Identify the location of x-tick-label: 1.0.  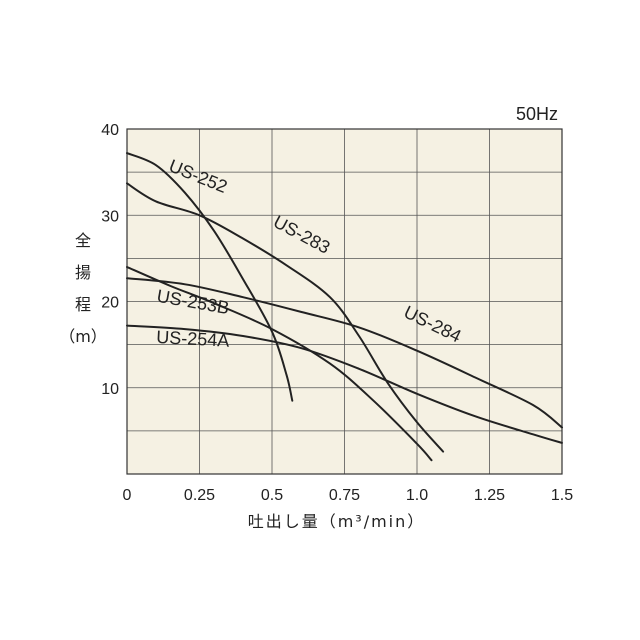
(417, 495).